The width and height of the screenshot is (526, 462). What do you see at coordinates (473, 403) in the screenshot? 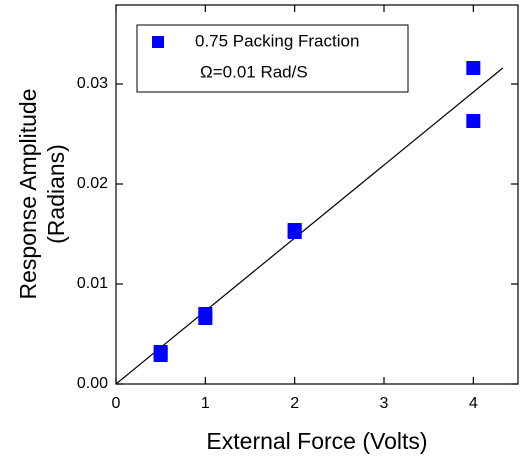
I see `x-tick-label: 4` at bounding box center [473, 403].